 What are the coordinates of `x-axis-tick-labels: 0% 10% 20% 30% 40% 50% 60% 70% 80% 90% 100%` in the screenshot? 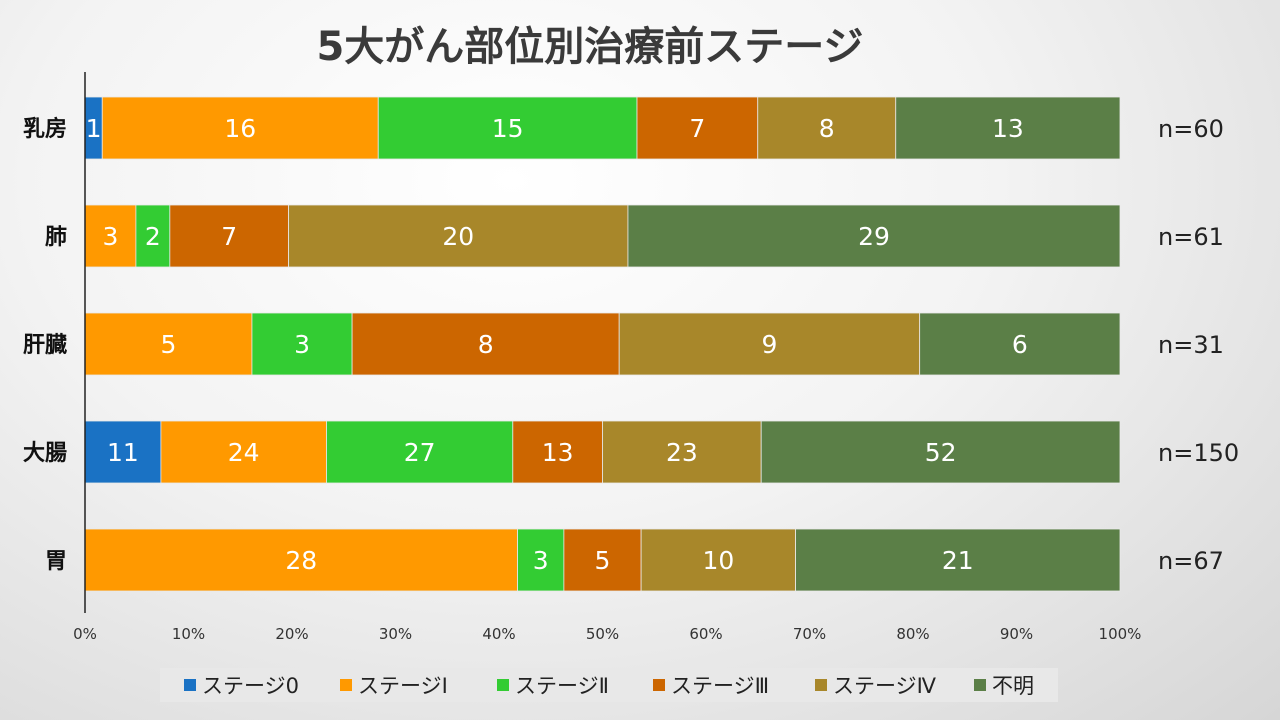 It's located at (607, 634).